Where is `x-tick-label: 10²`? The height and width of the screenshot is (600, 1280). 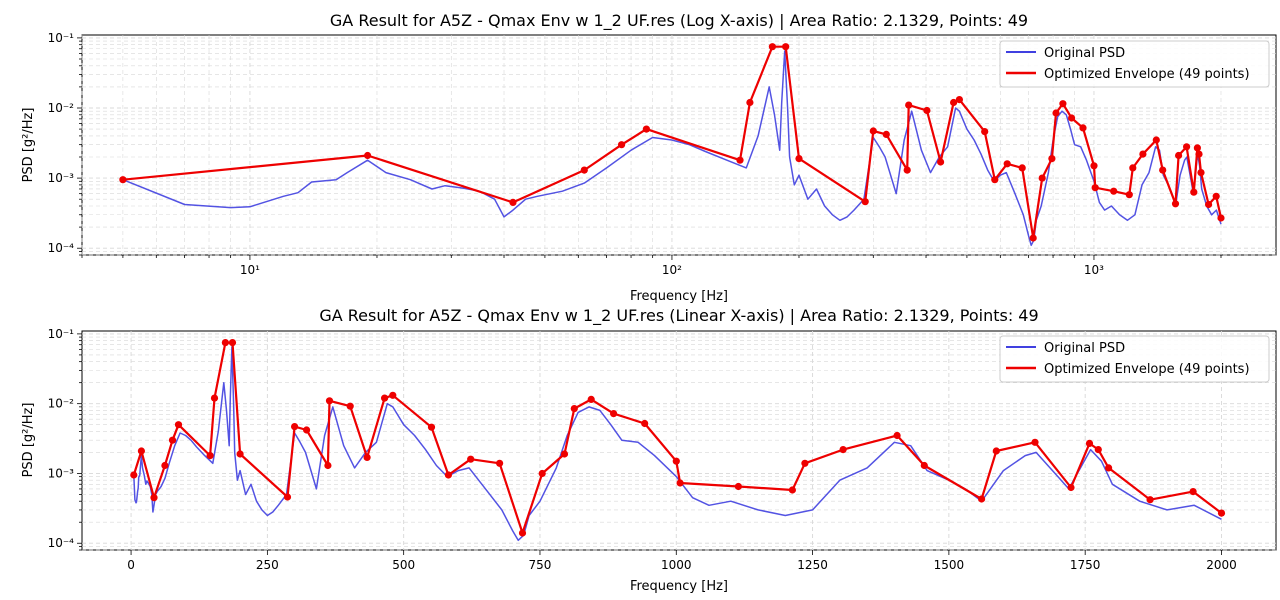
x-tick-label: 10² is located at coordinates (672, 270).